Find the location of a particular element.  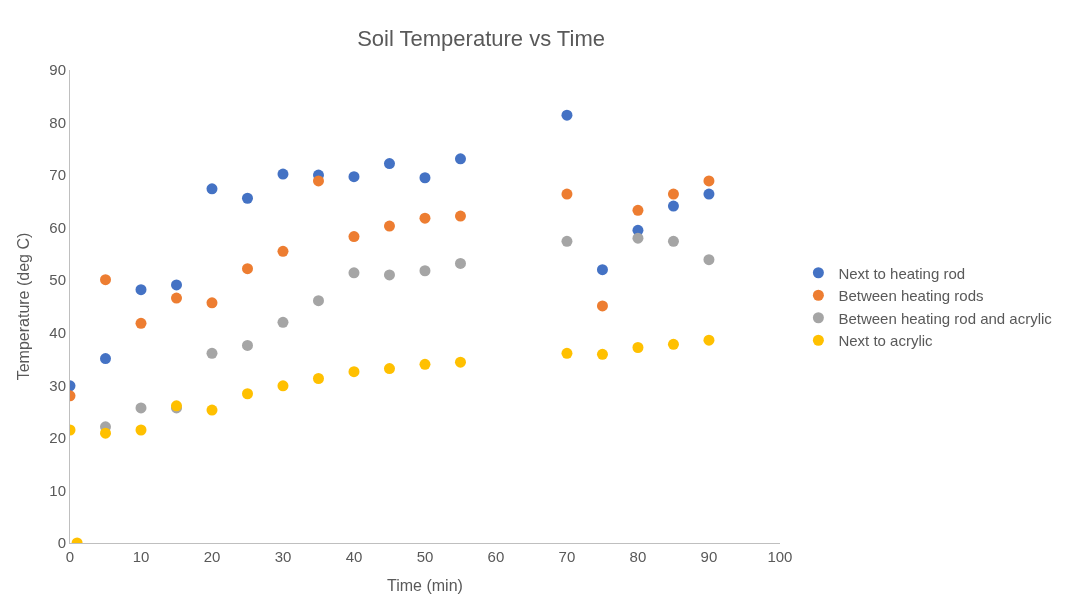

y-tick-label: 90 is located at coordinates (57, 70).